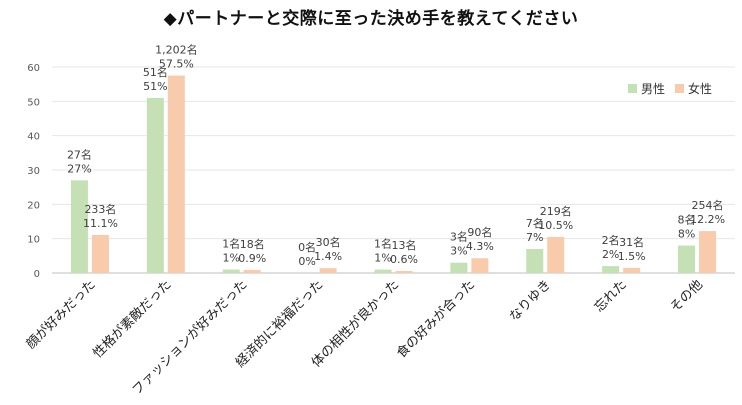 The height and width of the screenshot is (405, 742). What do you see at coordinates (687, 296) in the screenshot?
I see `x-tick-label: その他` at bounding box center [687, 296].